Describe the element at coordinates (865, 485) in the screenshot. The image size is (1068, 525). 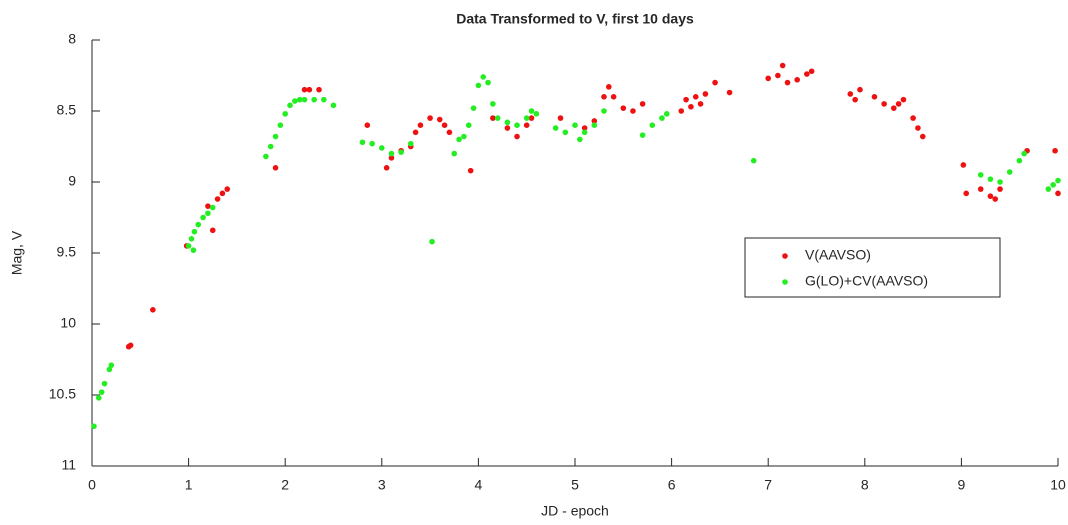
I see `x-tick-label: 8` at that location.